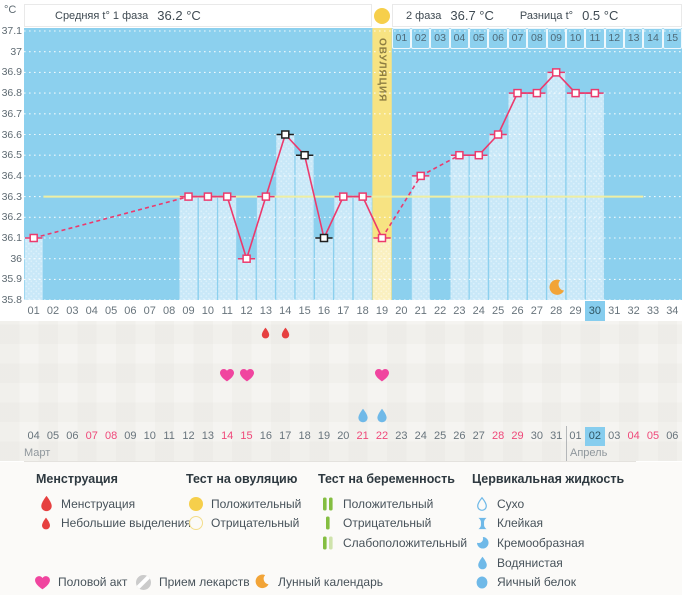 The width and height of the screenshot is (682, 595). What do you see at coordinates (517, 311) in the screenshot?
I see `cycle-day-cell: 26` at bounding box center [517, 311].